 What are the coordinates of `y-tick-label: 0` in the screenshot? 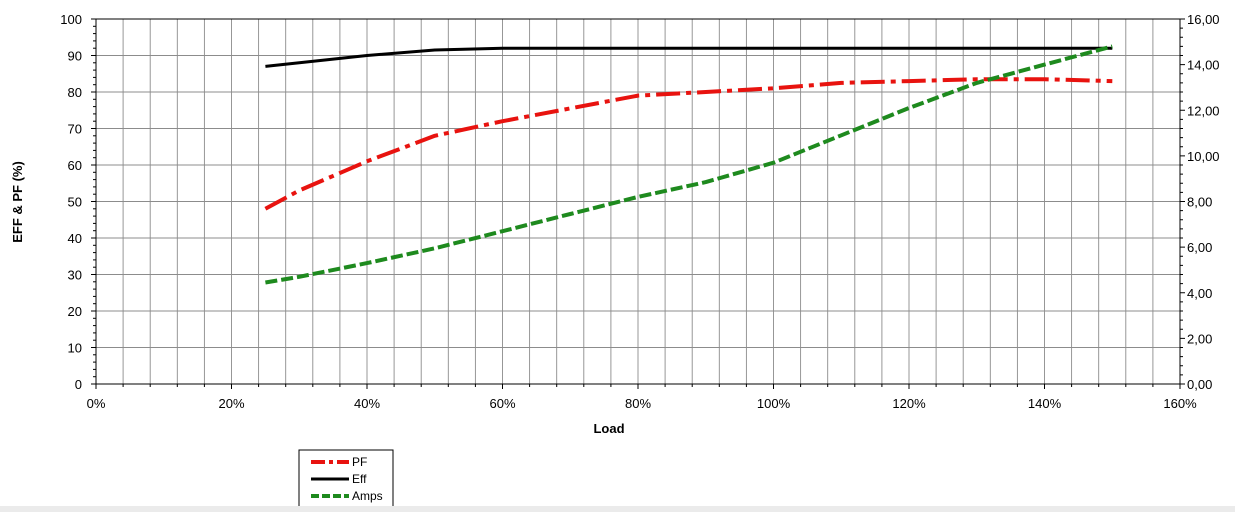 It's located at (78, 384).